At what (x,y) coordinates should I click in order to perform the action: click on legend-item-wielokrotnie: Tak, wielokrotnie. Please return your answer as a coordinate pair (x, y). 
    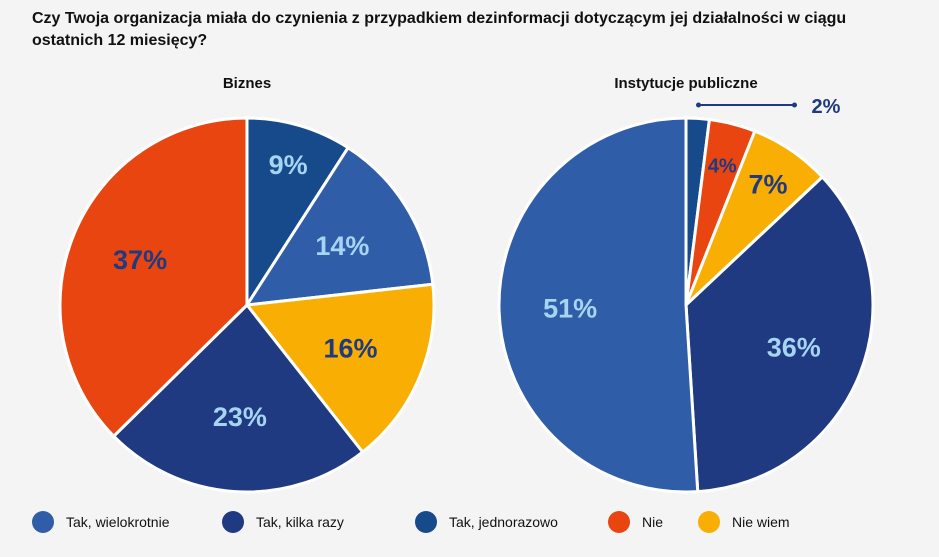
    Looking at the image, I should click on (101, 522).